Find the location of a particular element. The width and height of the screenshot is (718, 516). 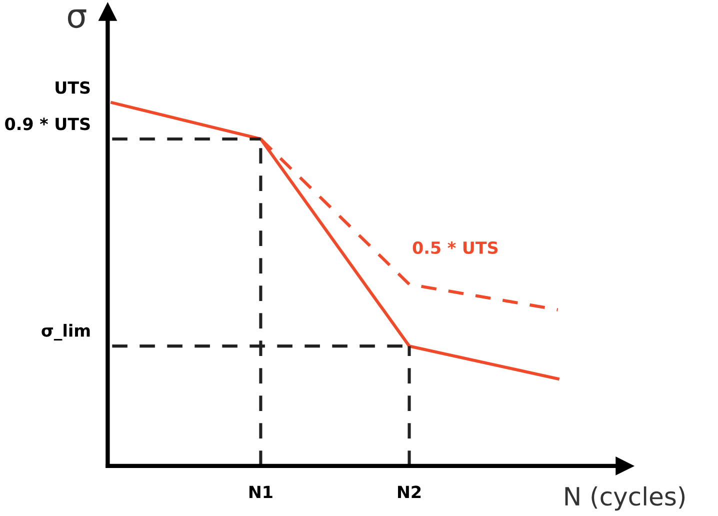

x-tick-label: N1 is located at coordinates (260, 492).